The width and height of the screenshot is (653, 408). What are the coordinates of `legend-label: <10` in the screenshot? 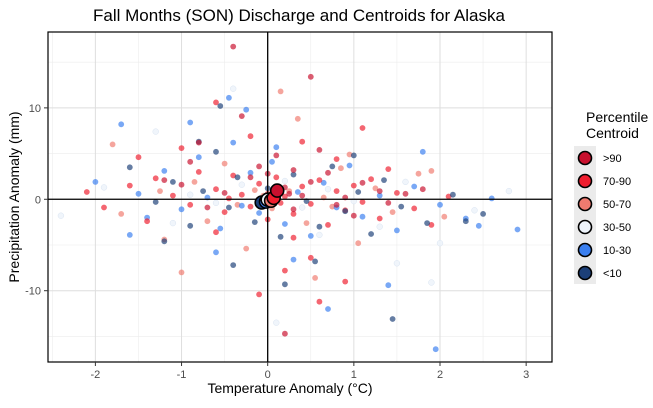 It's located at (612, 274).